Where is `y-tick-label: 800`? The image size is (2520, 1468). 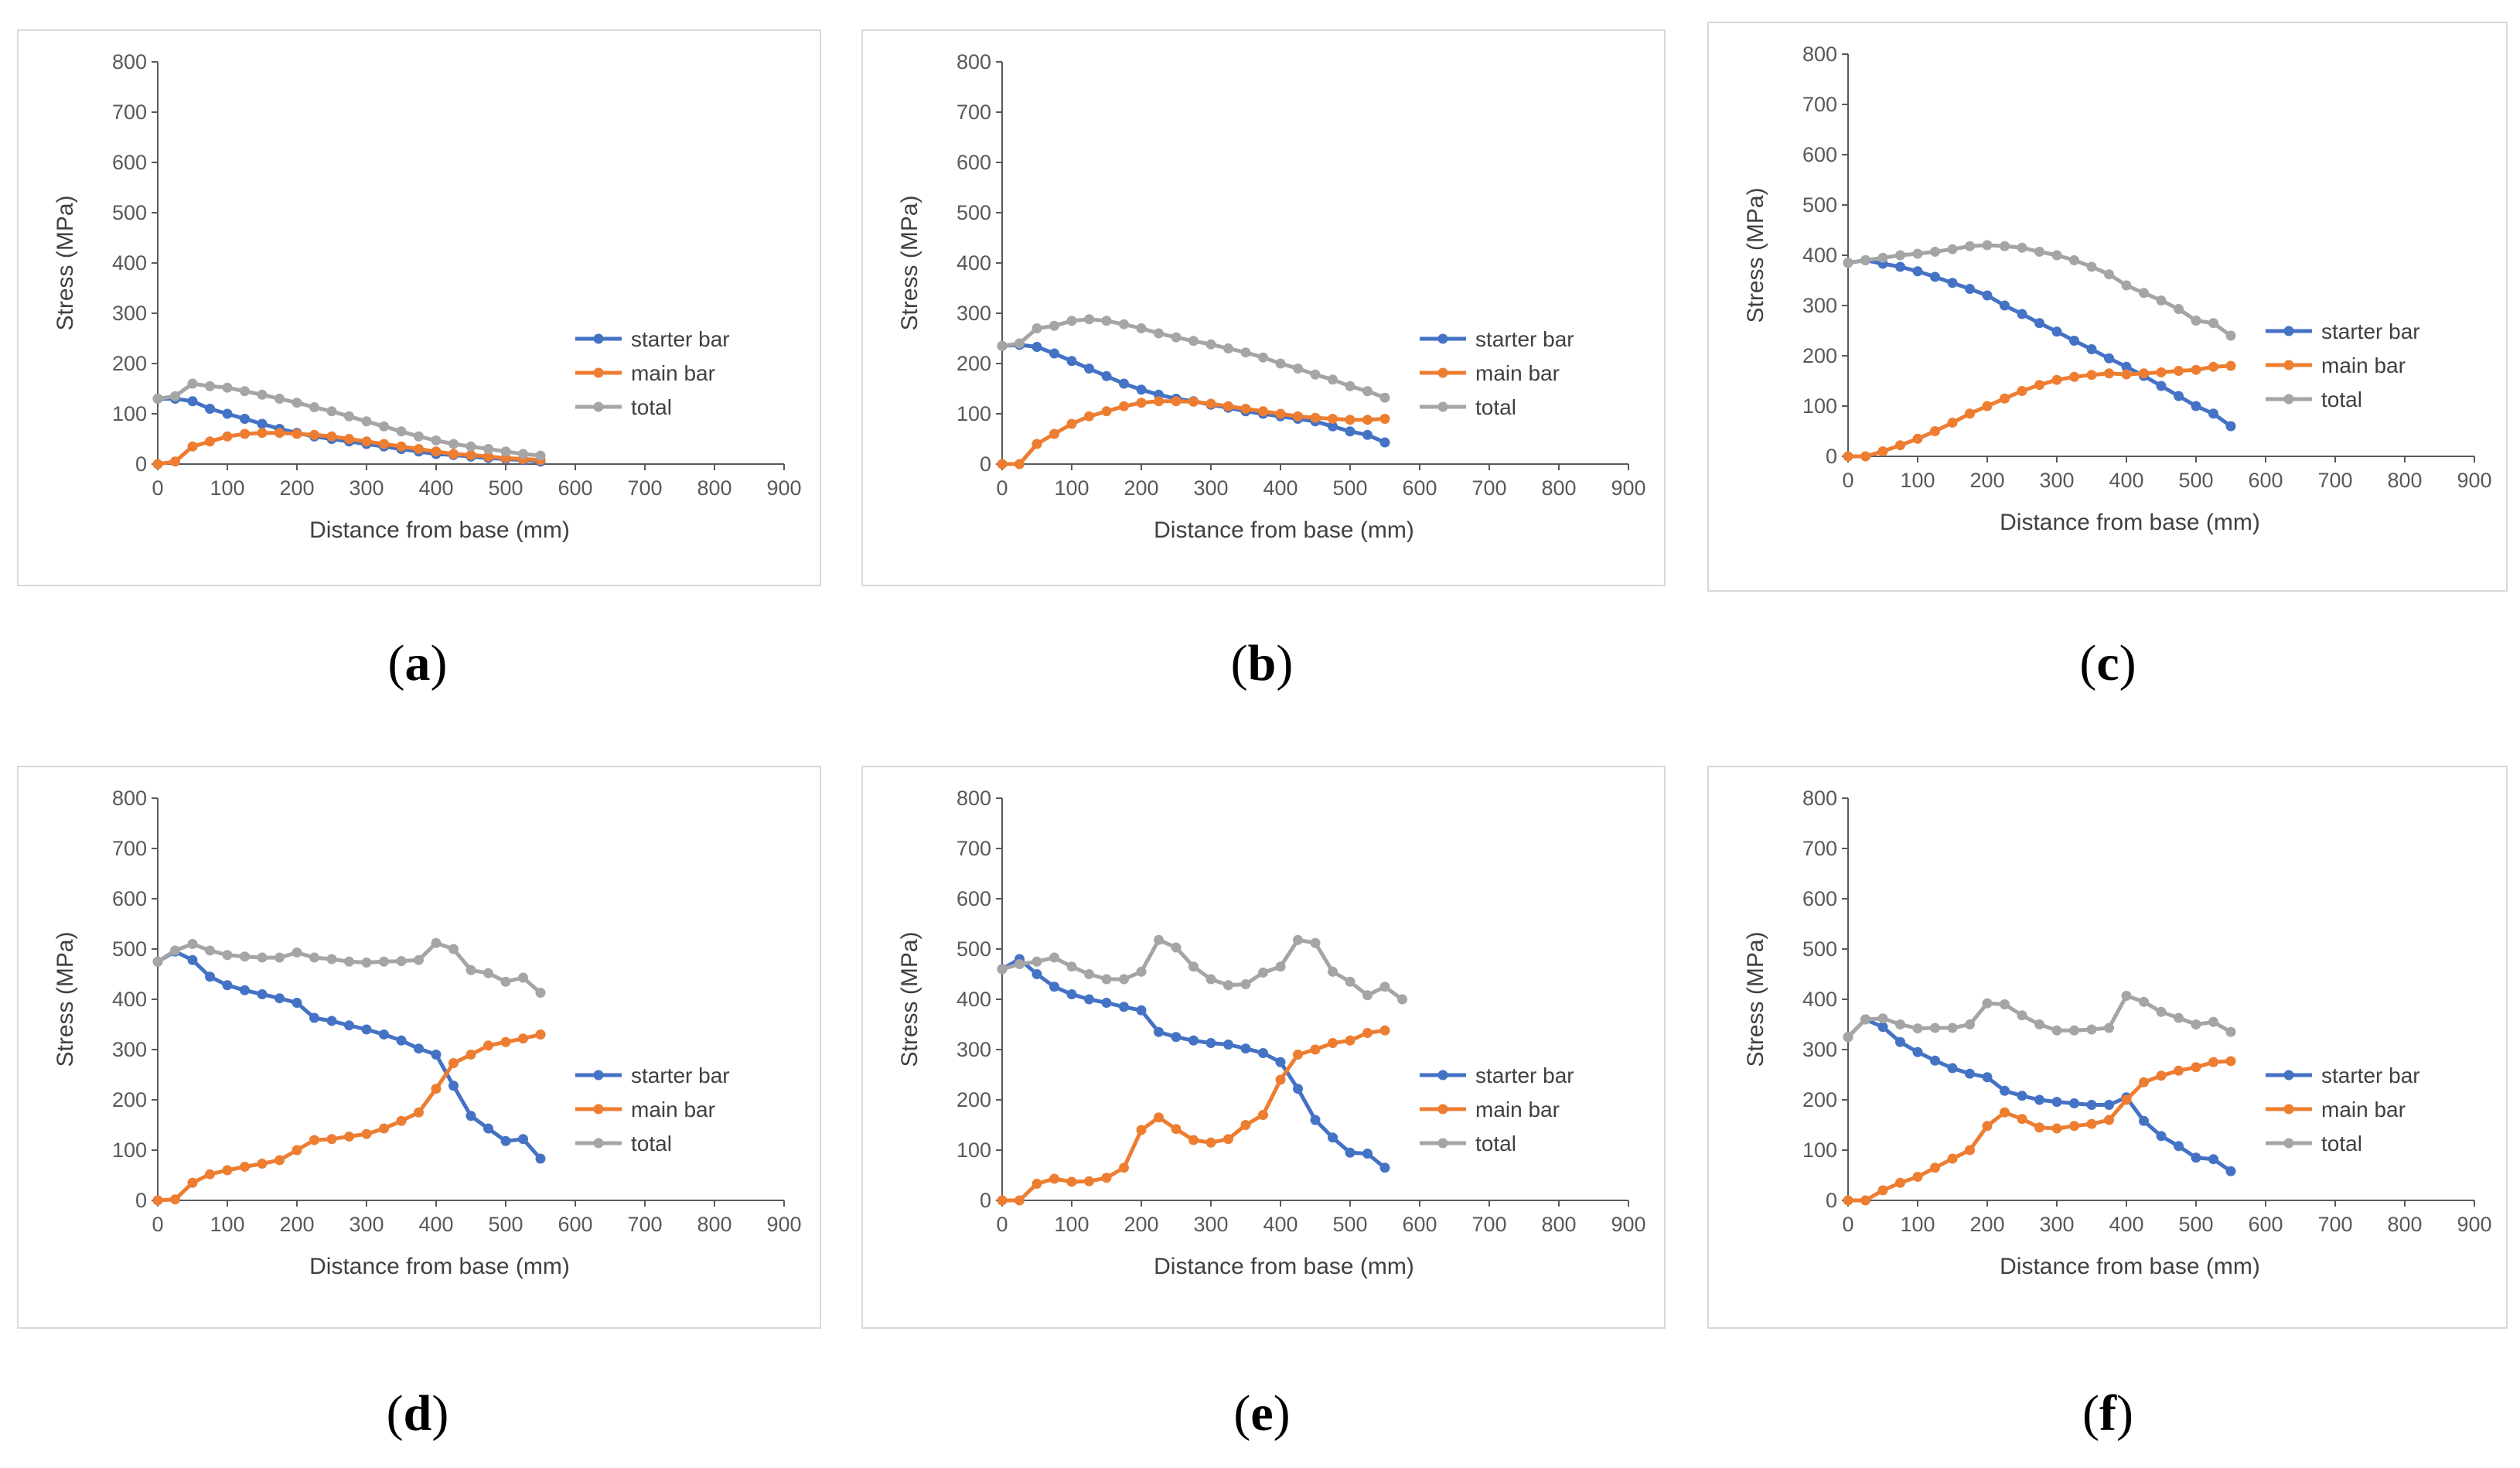 y-tick-label: 800 is located at coordinates (129, 798).